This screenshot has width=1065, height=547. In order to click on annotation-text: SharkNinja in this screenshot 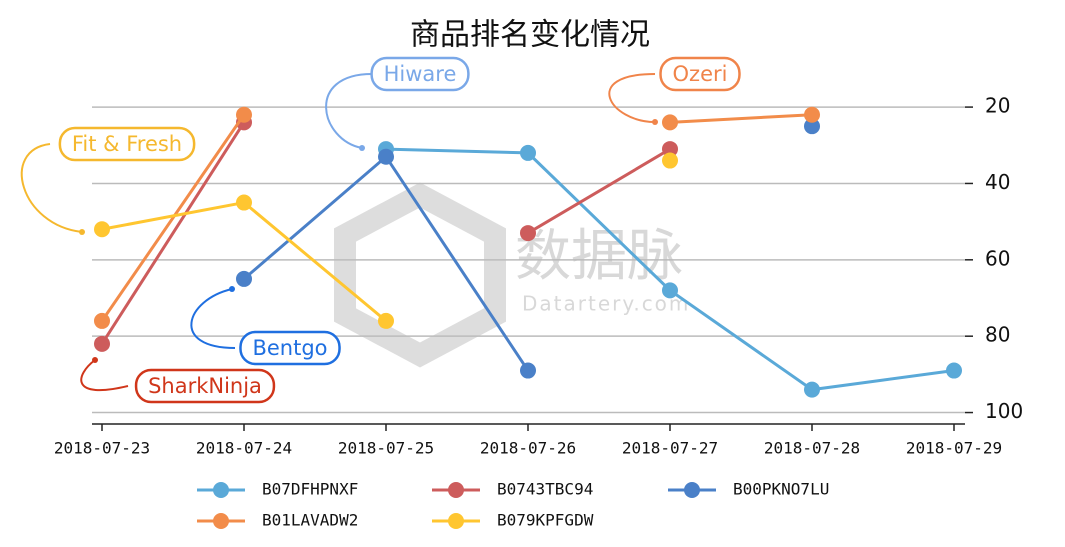, I will do `click(205, 386)`.